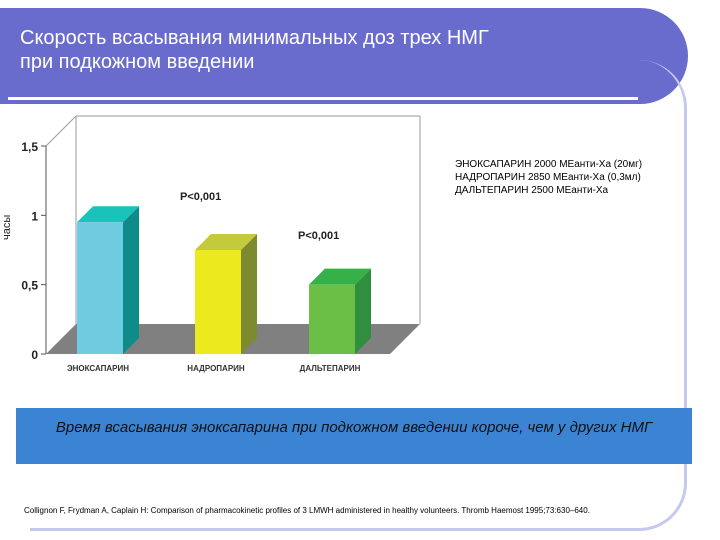 The height and width of the screenshot is (540, 720). I want to click on annotation-2: P<0,001, so click(318, 236).